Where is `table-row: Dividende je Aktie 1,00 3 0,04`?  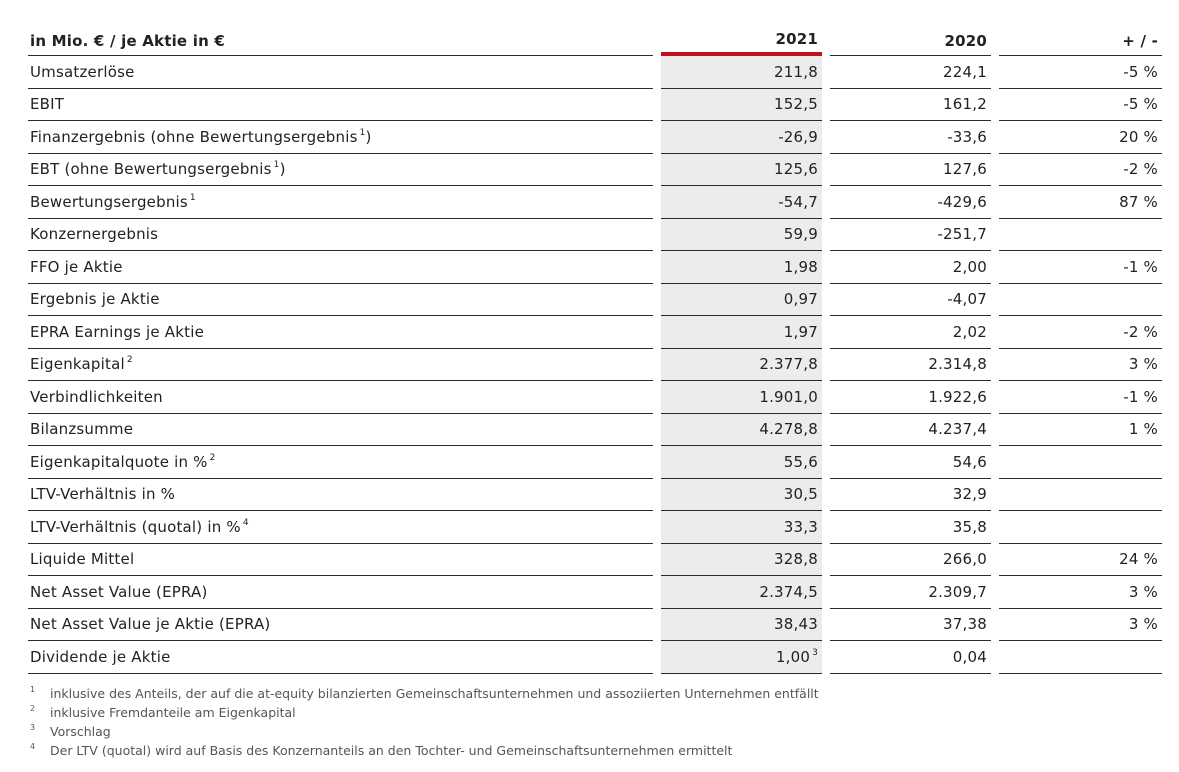 table-row: Dividende je Aktie 1,00 3 0,04 is located at coordinates (595, 657).